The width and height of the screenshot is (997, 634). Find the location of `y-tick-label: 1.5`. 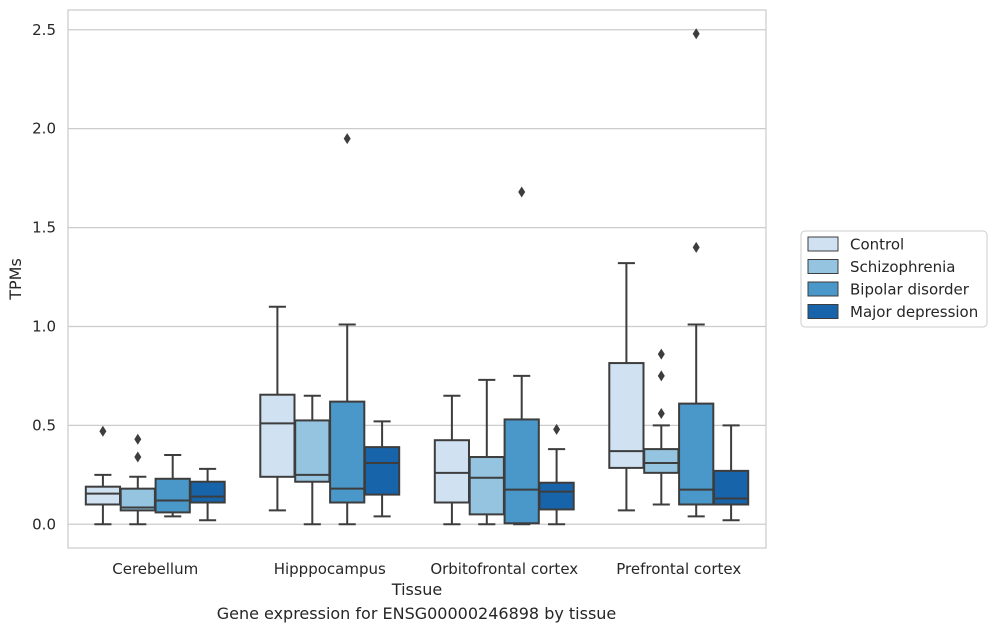

y-tick-label: 1.5 is located at coordinates (44, 228).